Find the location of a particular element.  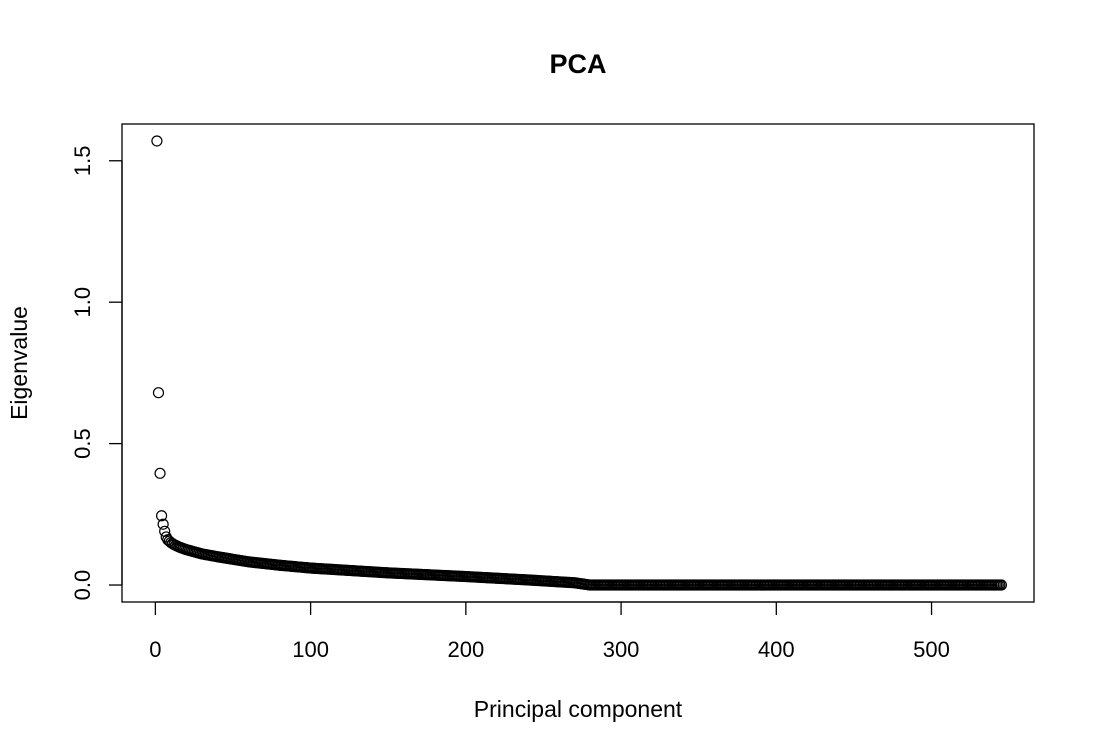

x-axis: 0 100 200 300 400 500 is located at coordinates (549, 631).